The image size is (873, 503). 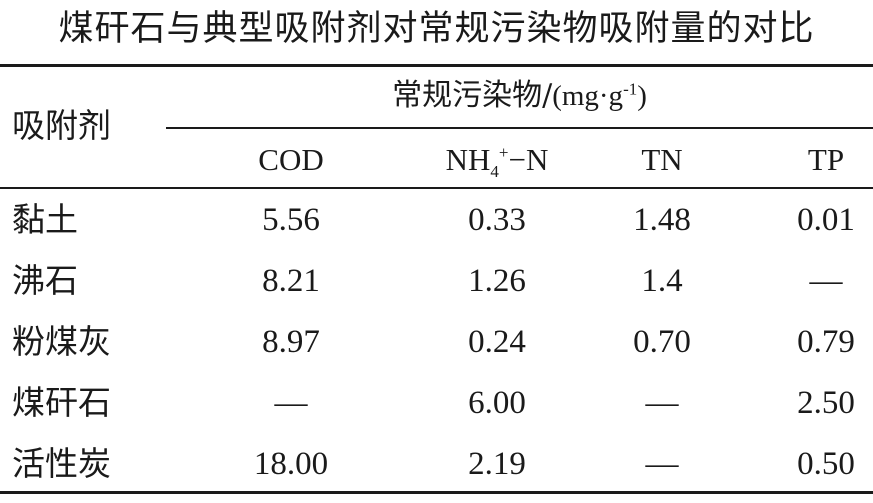 I want to click on cell-tp: 0.50, so click(x=826, y=464).